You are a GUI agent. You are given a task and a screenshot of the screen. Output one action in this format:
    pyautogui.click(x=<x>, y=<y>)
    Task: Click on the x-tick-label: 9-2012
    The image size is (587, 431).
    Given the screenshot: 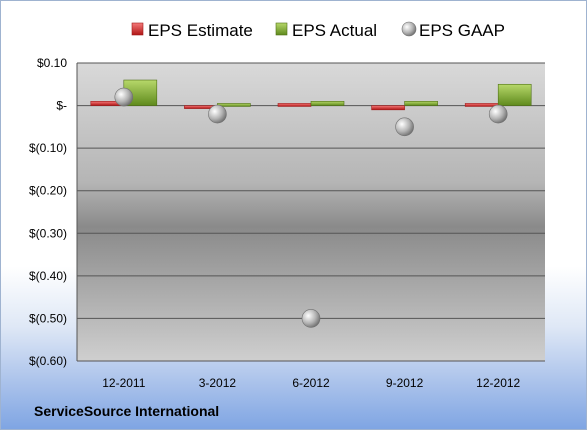 What is the action you would take?
    pyautogui.click(x=405, y=383)
    